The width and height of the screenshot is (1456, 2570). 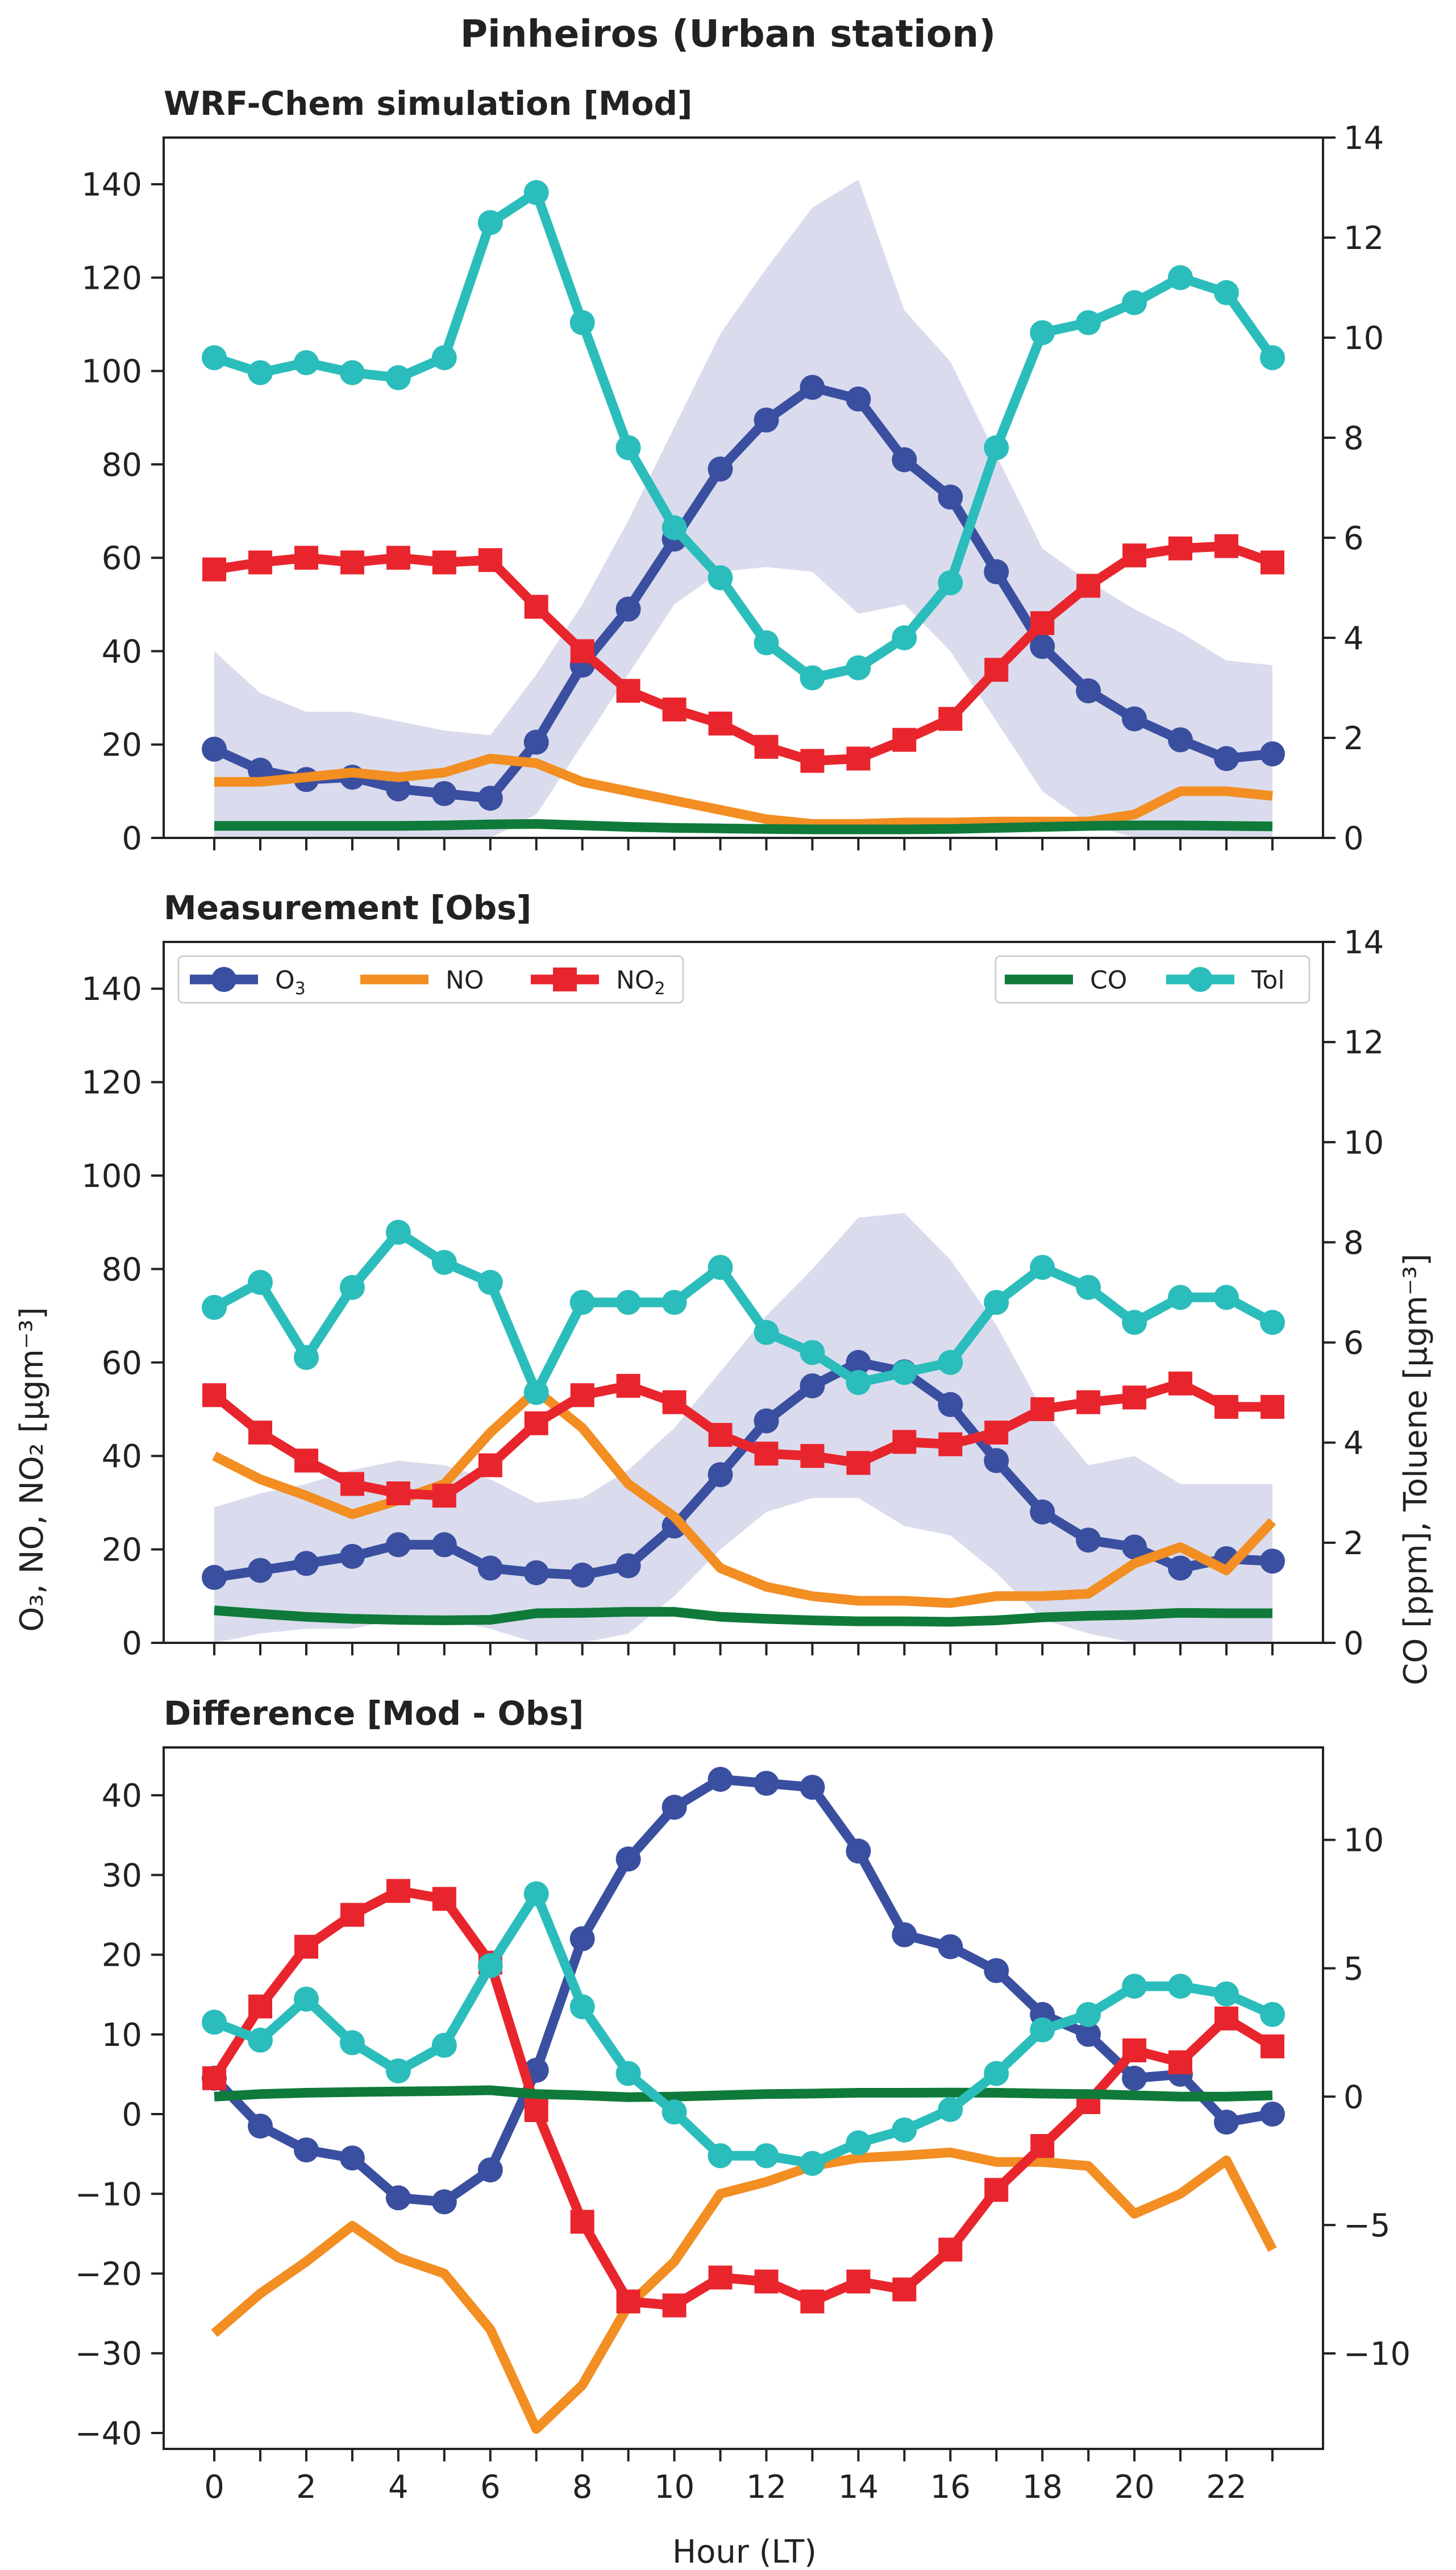 What do you see at coordinates (1353, 439) in the screenshot?
I see `y-tick-label-right: 8` at bounding box center [1353, 439].